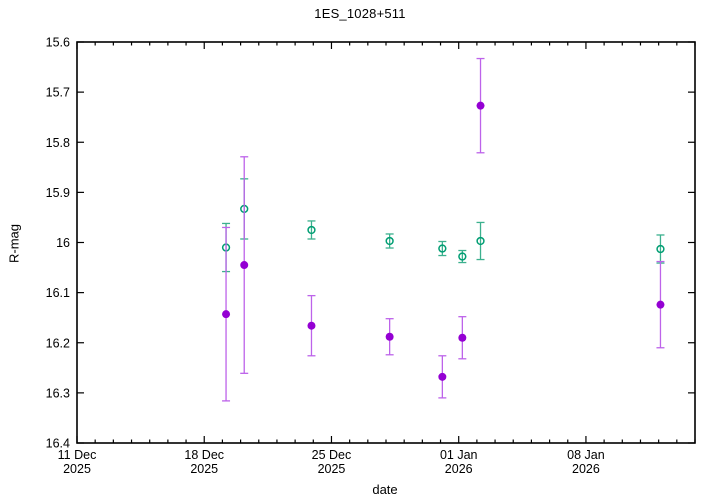  I want to click on y-tick-label: 16, so click(63, 243).